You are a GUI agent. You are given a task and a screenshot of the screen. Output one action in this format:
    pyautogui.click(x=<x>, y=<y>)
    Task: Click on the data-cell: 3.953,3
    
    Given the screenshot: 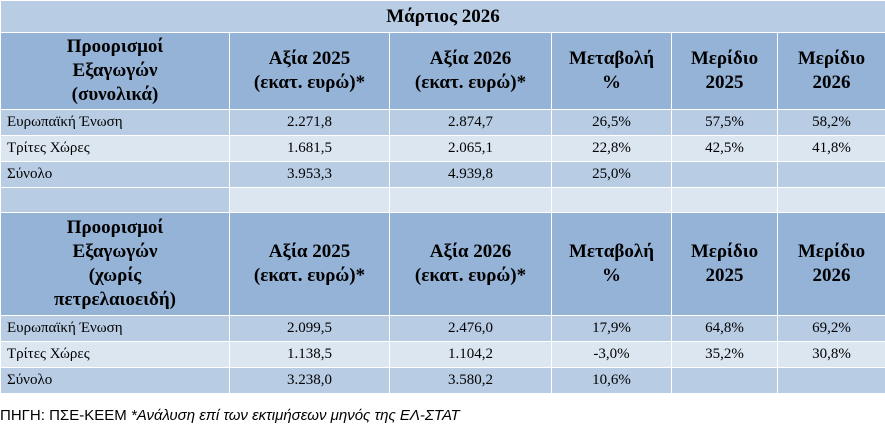 What is the action you would take?
    pyautogui.click(x=309, y=174)
    